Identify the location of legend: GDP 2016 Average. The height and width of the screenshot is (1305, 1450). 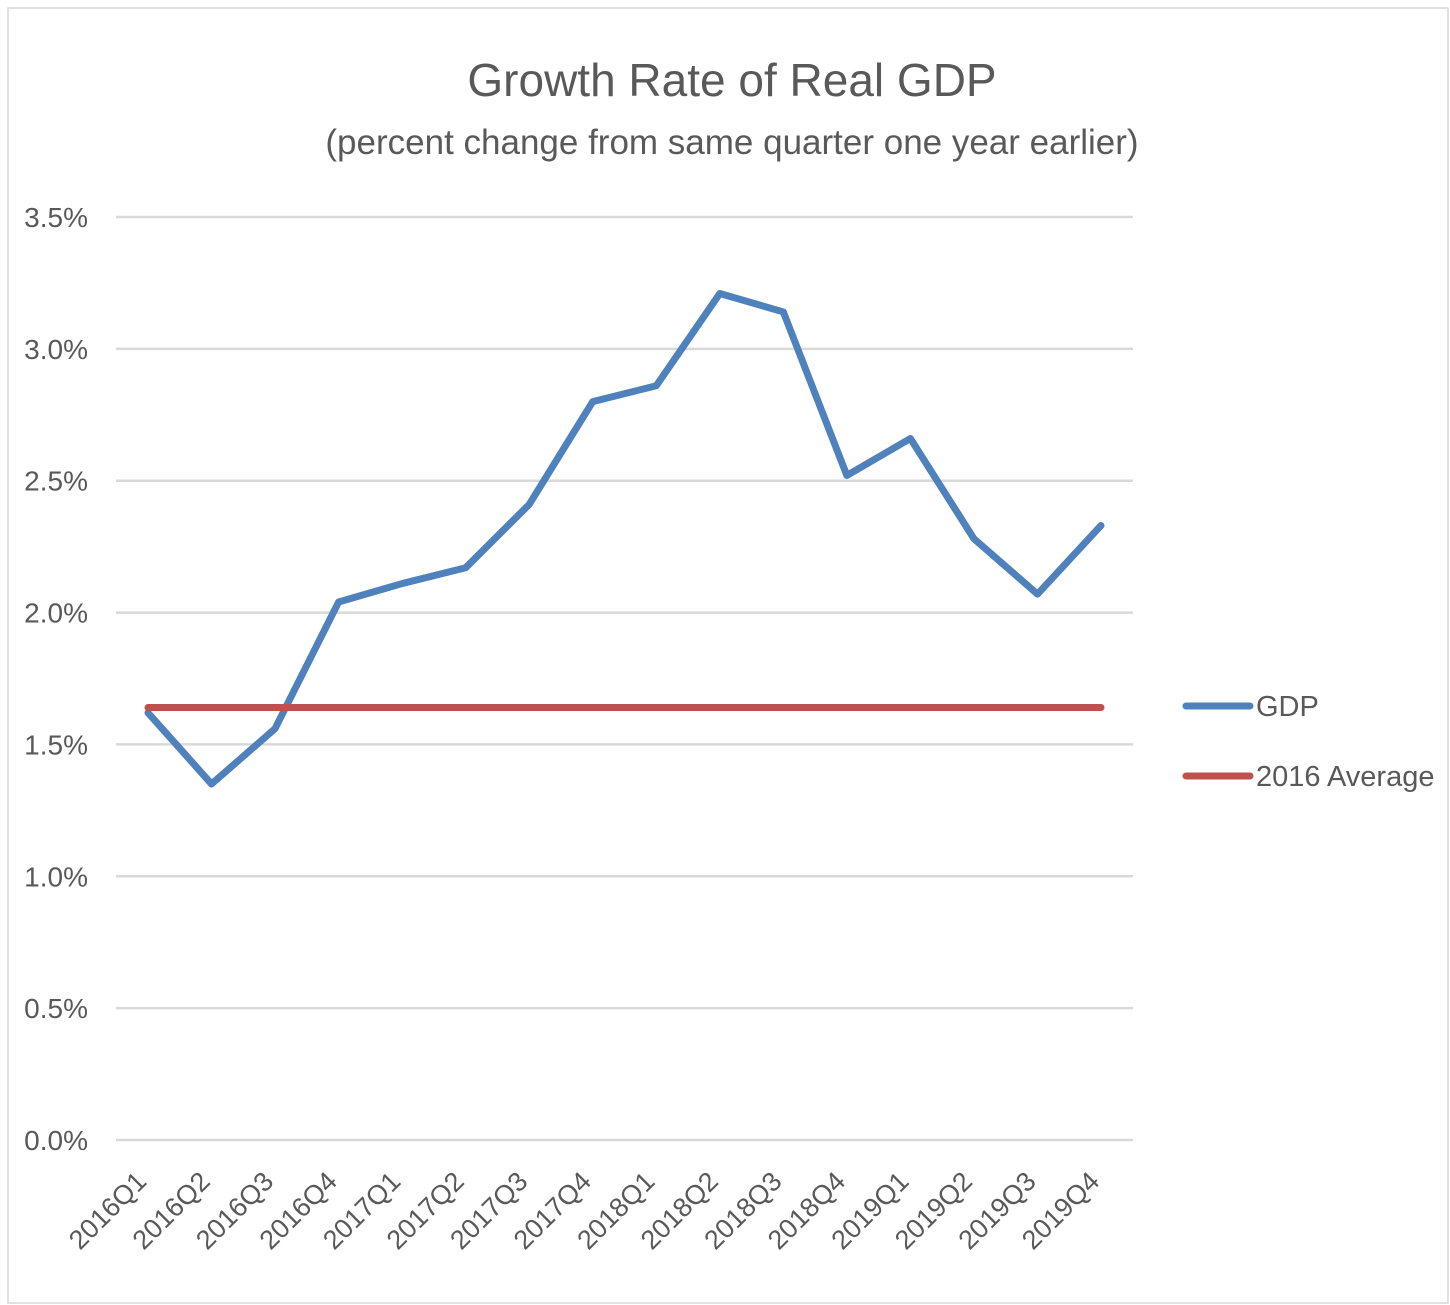
(1308, 742).